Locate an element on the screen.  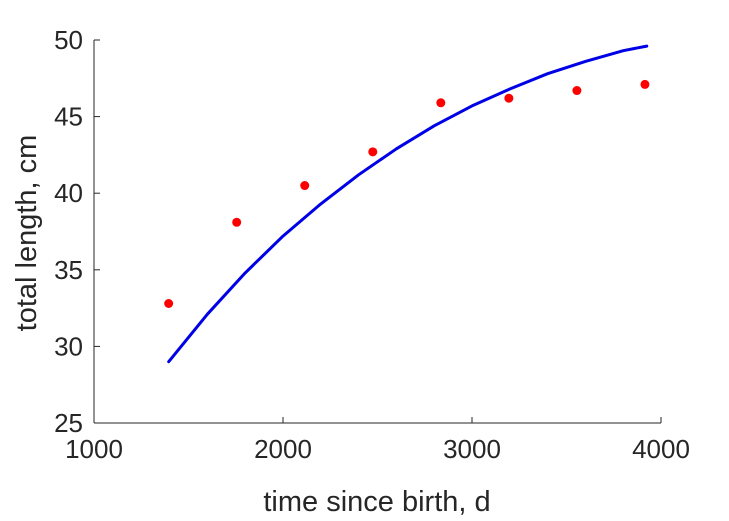
y-tick-label: 30 is located at coordinates (68, 346).